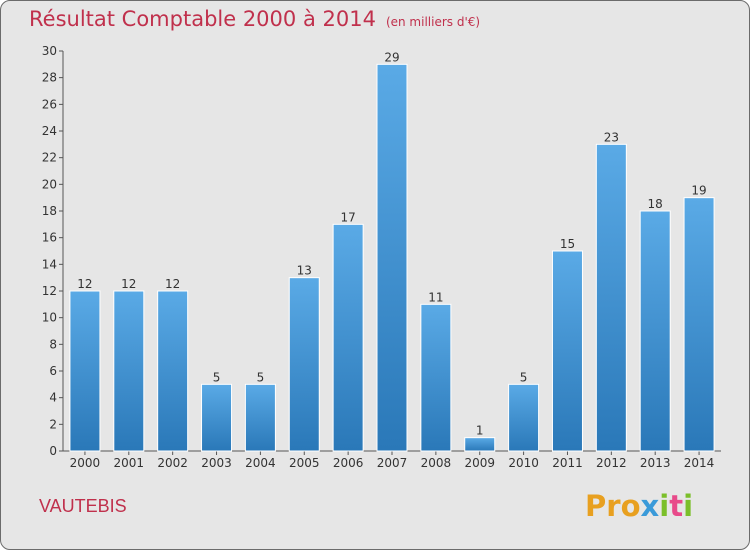  What do you see at coordinates (53, 451) in the screenshot?
I see `y-tick-label: 0` at bounding box center [53, 451].